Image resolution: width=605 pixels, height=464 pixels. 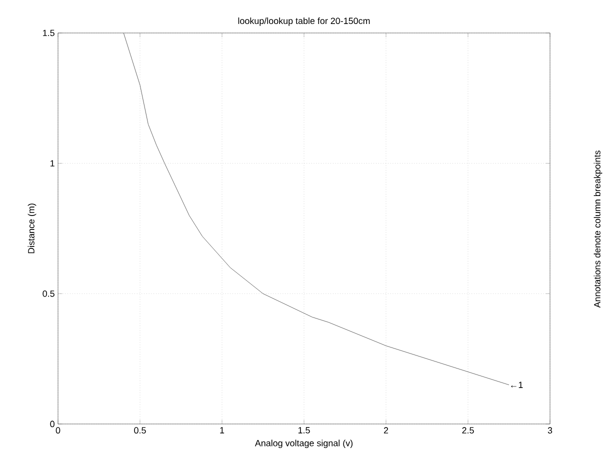 I want to click on x-tick-label: 2.5, so click(x=468, y=430).